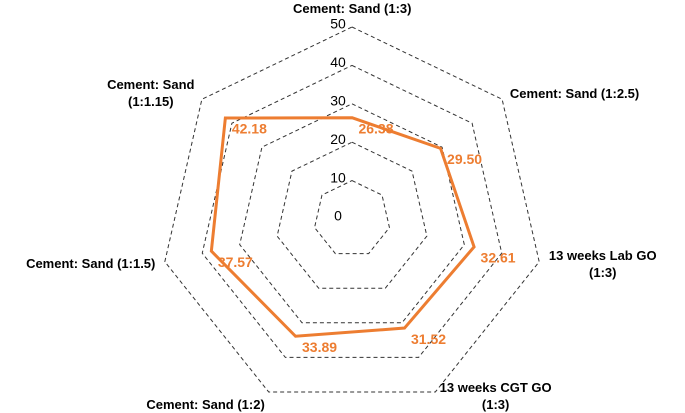  Describe the element at coordinates (338, 139) in the screenshot. I see `r-tick-label: 20` at that location.